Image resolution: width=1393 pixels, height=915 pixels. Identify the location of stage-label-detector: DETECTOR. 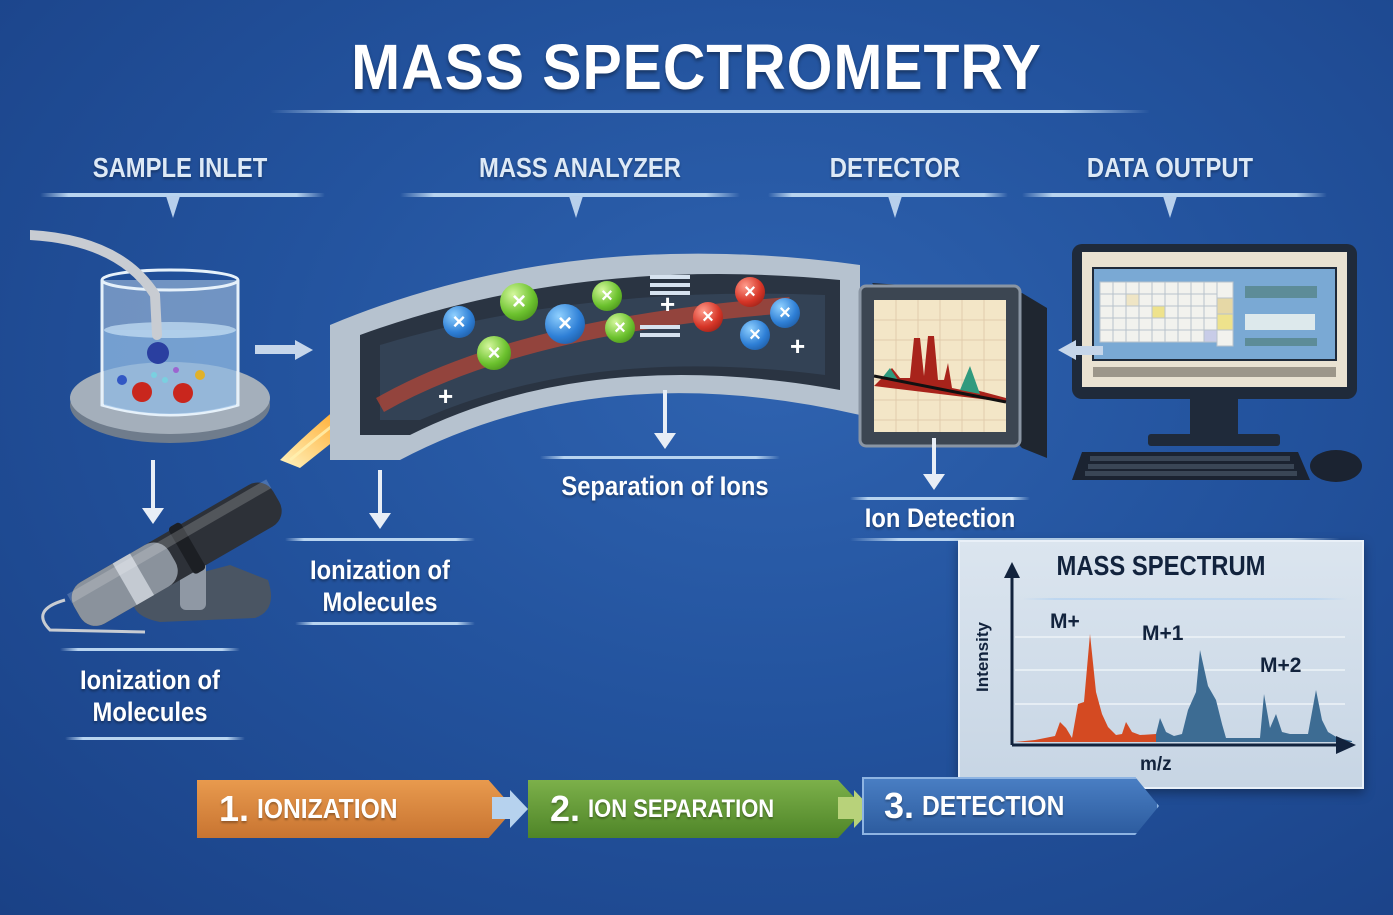
(895, 167).